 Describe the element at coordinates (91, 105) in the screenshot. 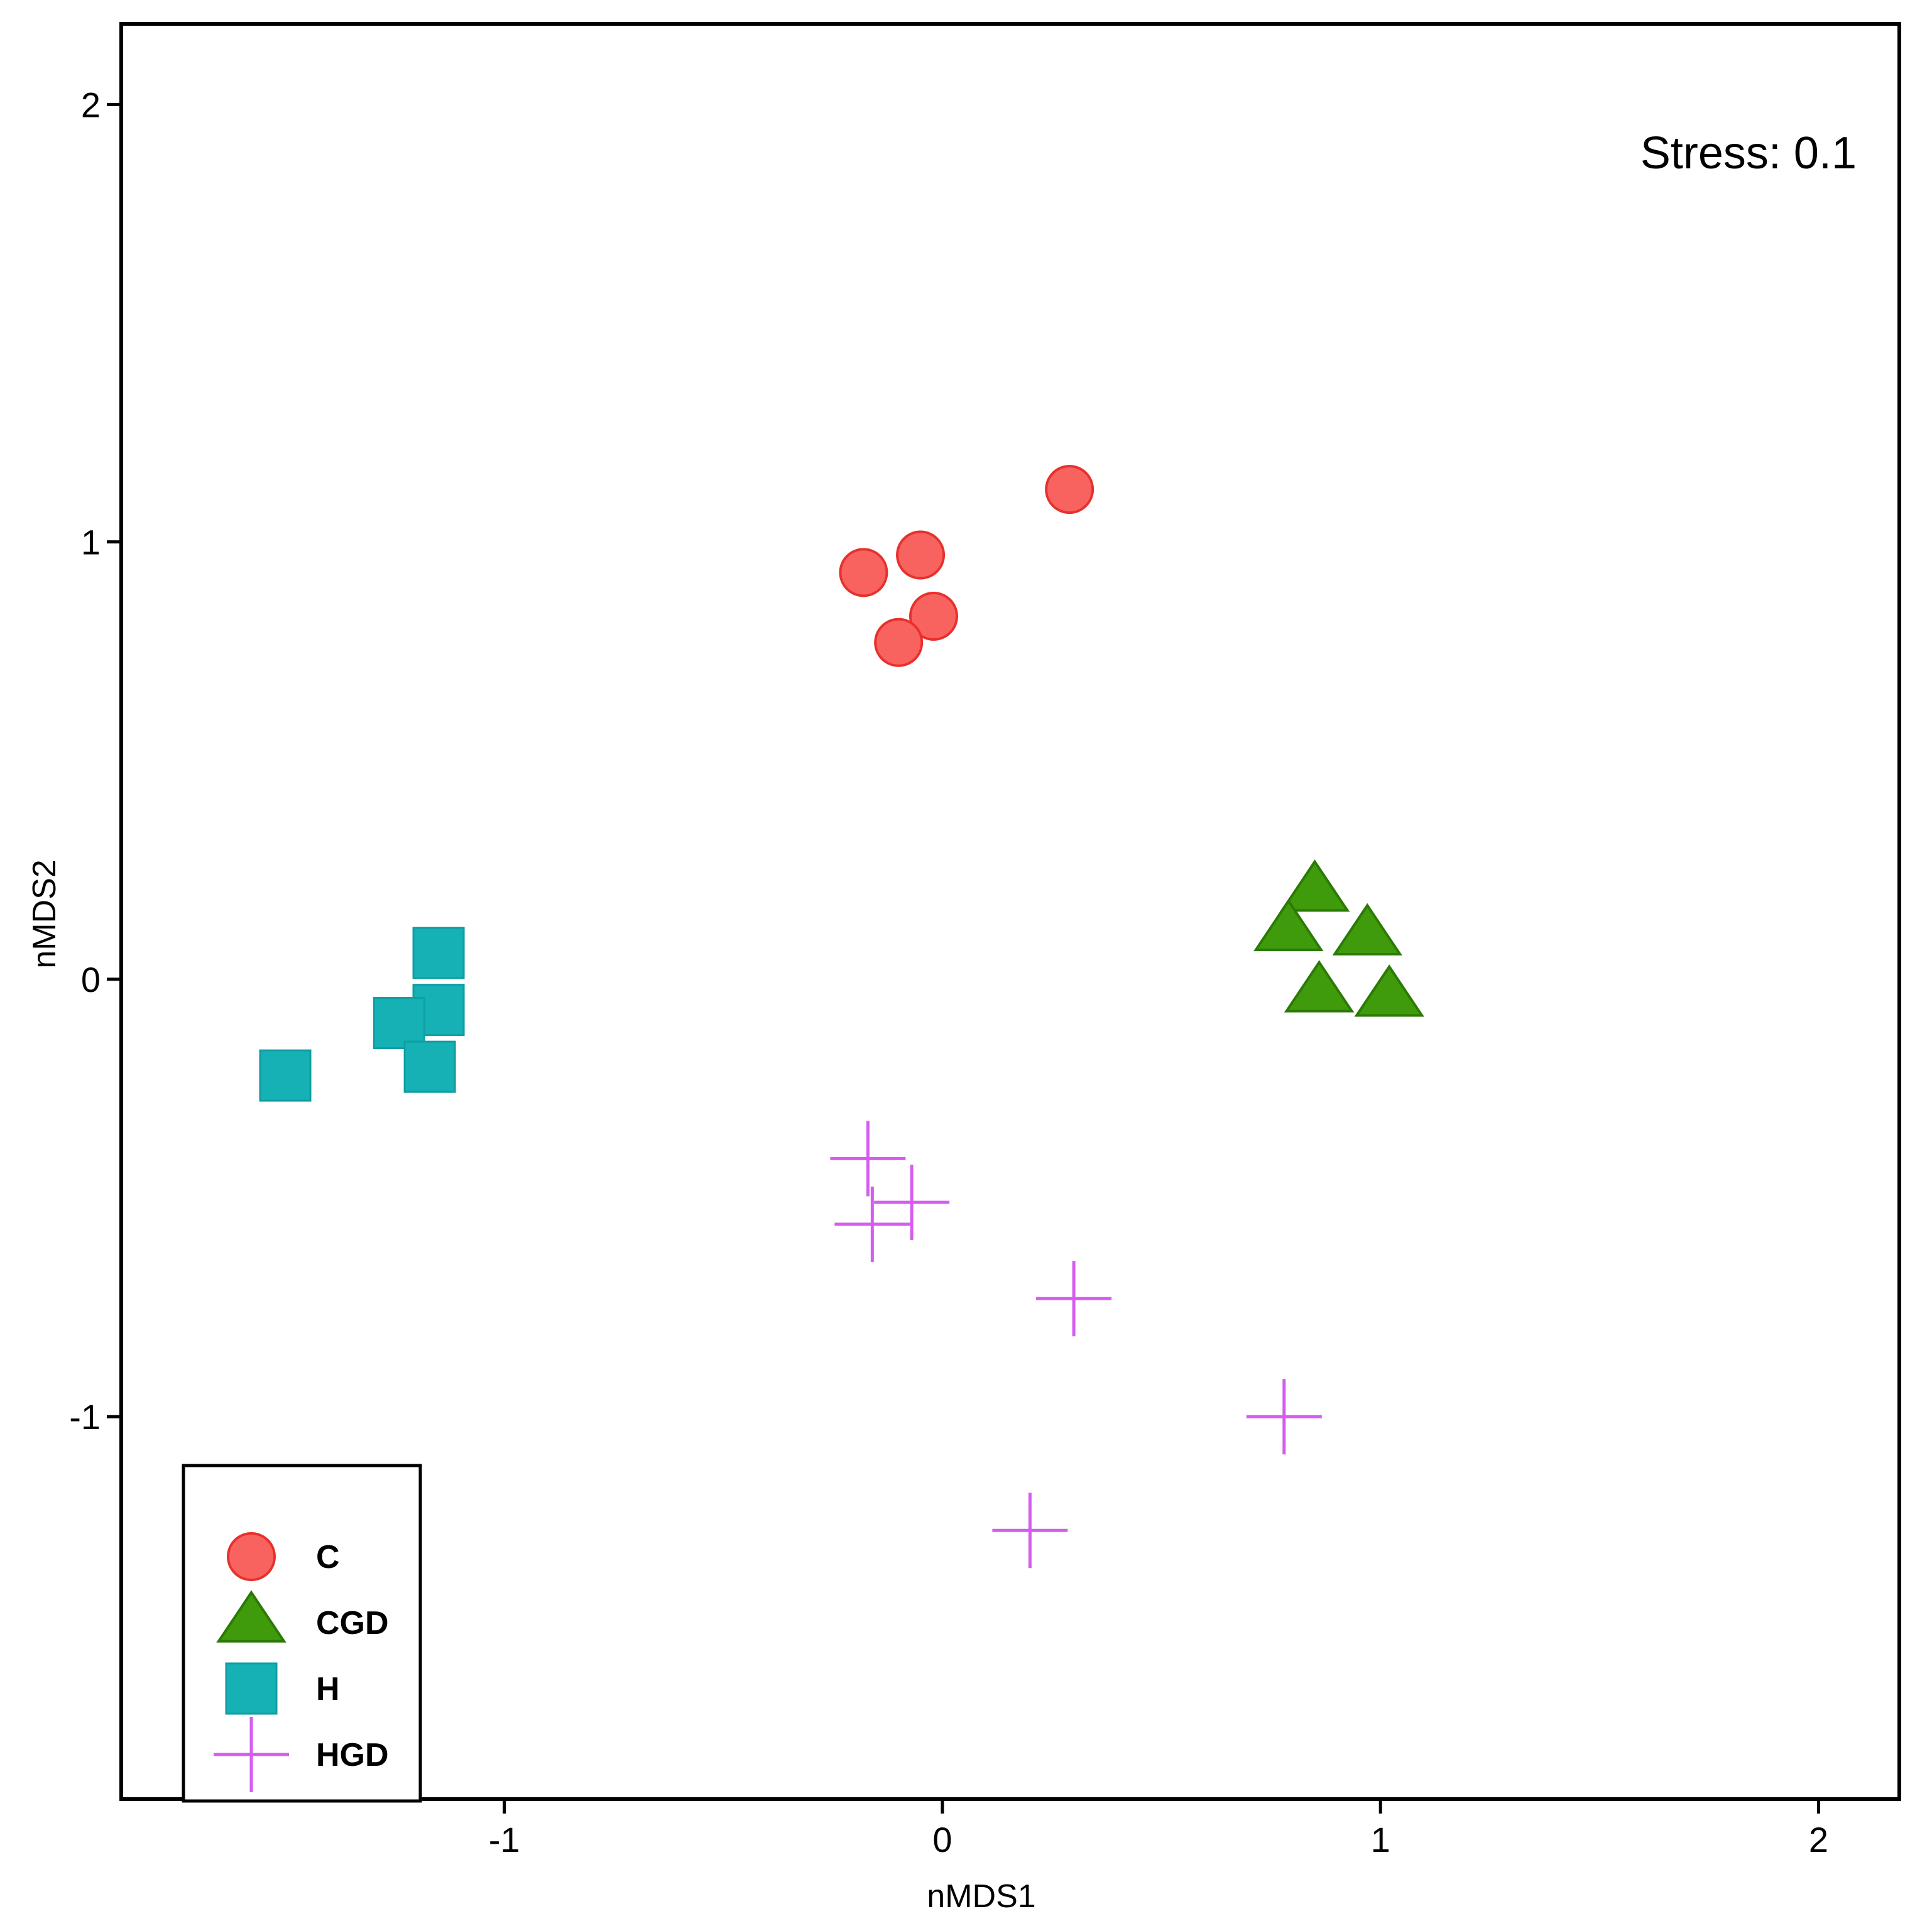

I see `y-tick-label: 2` at that location.